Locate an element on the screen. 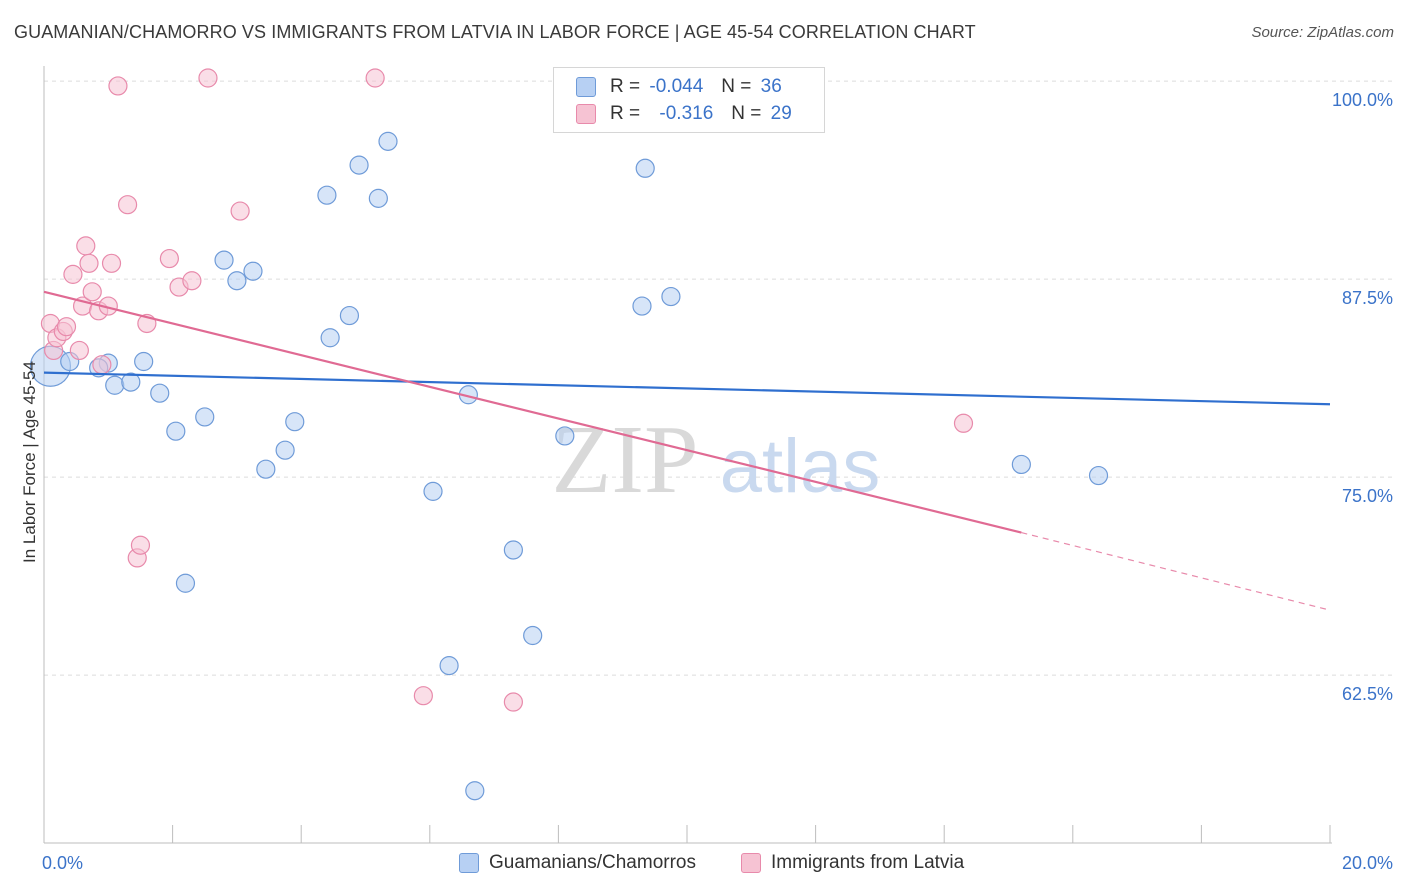  legend-swatch-latvia is located at coordinates (751, 863).